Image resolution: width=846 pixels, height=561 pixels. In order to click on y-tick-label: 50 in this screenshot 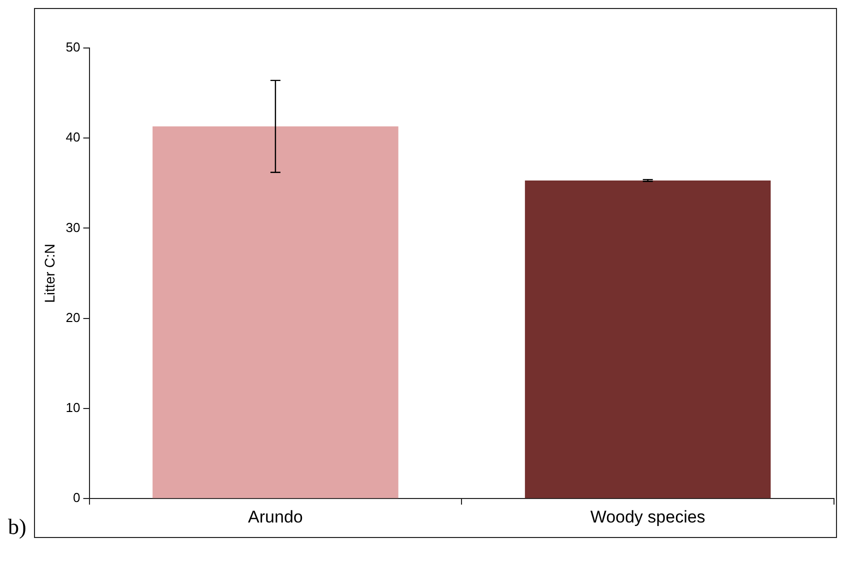, I will do `click(73, 47)`.